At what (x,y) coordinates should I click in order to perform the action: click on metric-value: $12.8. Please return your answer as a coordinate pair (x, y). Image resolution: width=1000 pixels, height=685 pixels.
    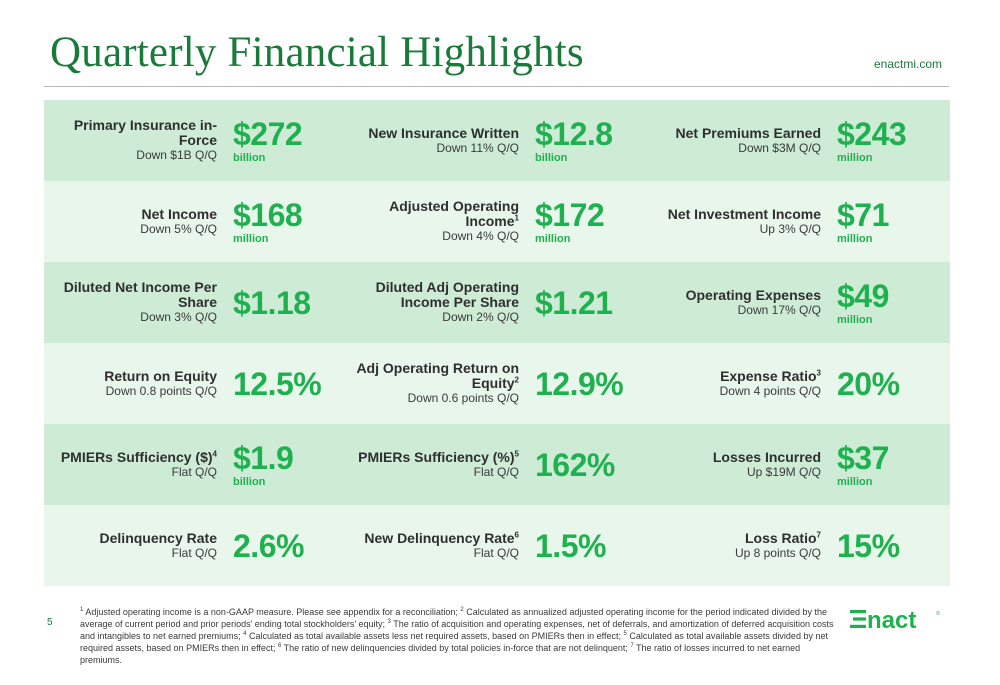
    Looking at the image, I should click on (574, 133).